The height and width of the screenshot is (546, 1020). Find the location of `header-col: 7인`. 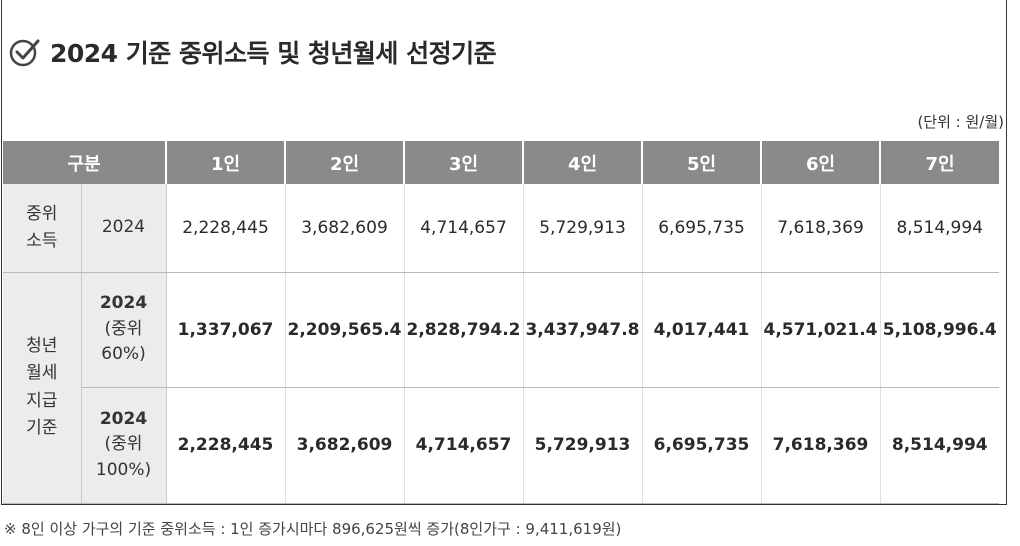

header-col: 7인 is located at coordinates (939, 162).